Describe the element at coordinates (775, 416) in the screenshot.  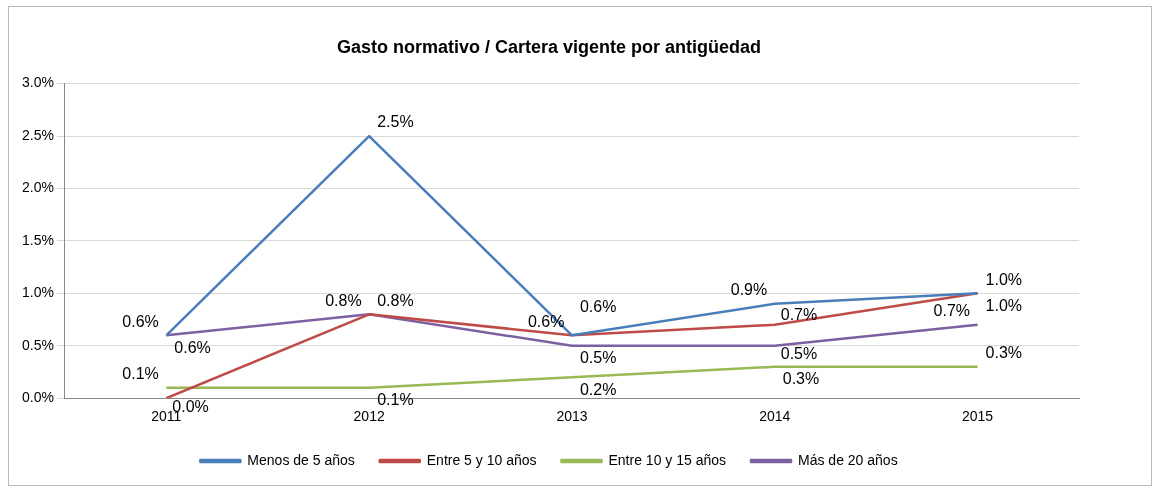
I see `x-tick-label: 2014` at that location.